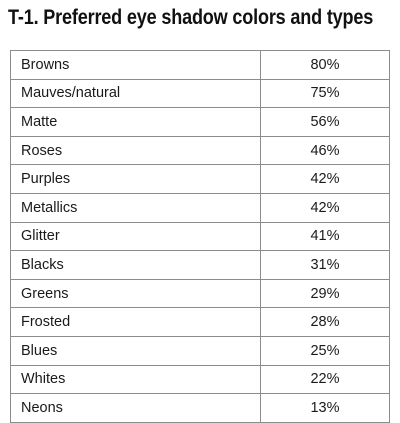 The width and height of the screenshot is (400, 423). I want to click on table-row: Glitter 41%, so click(200, 236).